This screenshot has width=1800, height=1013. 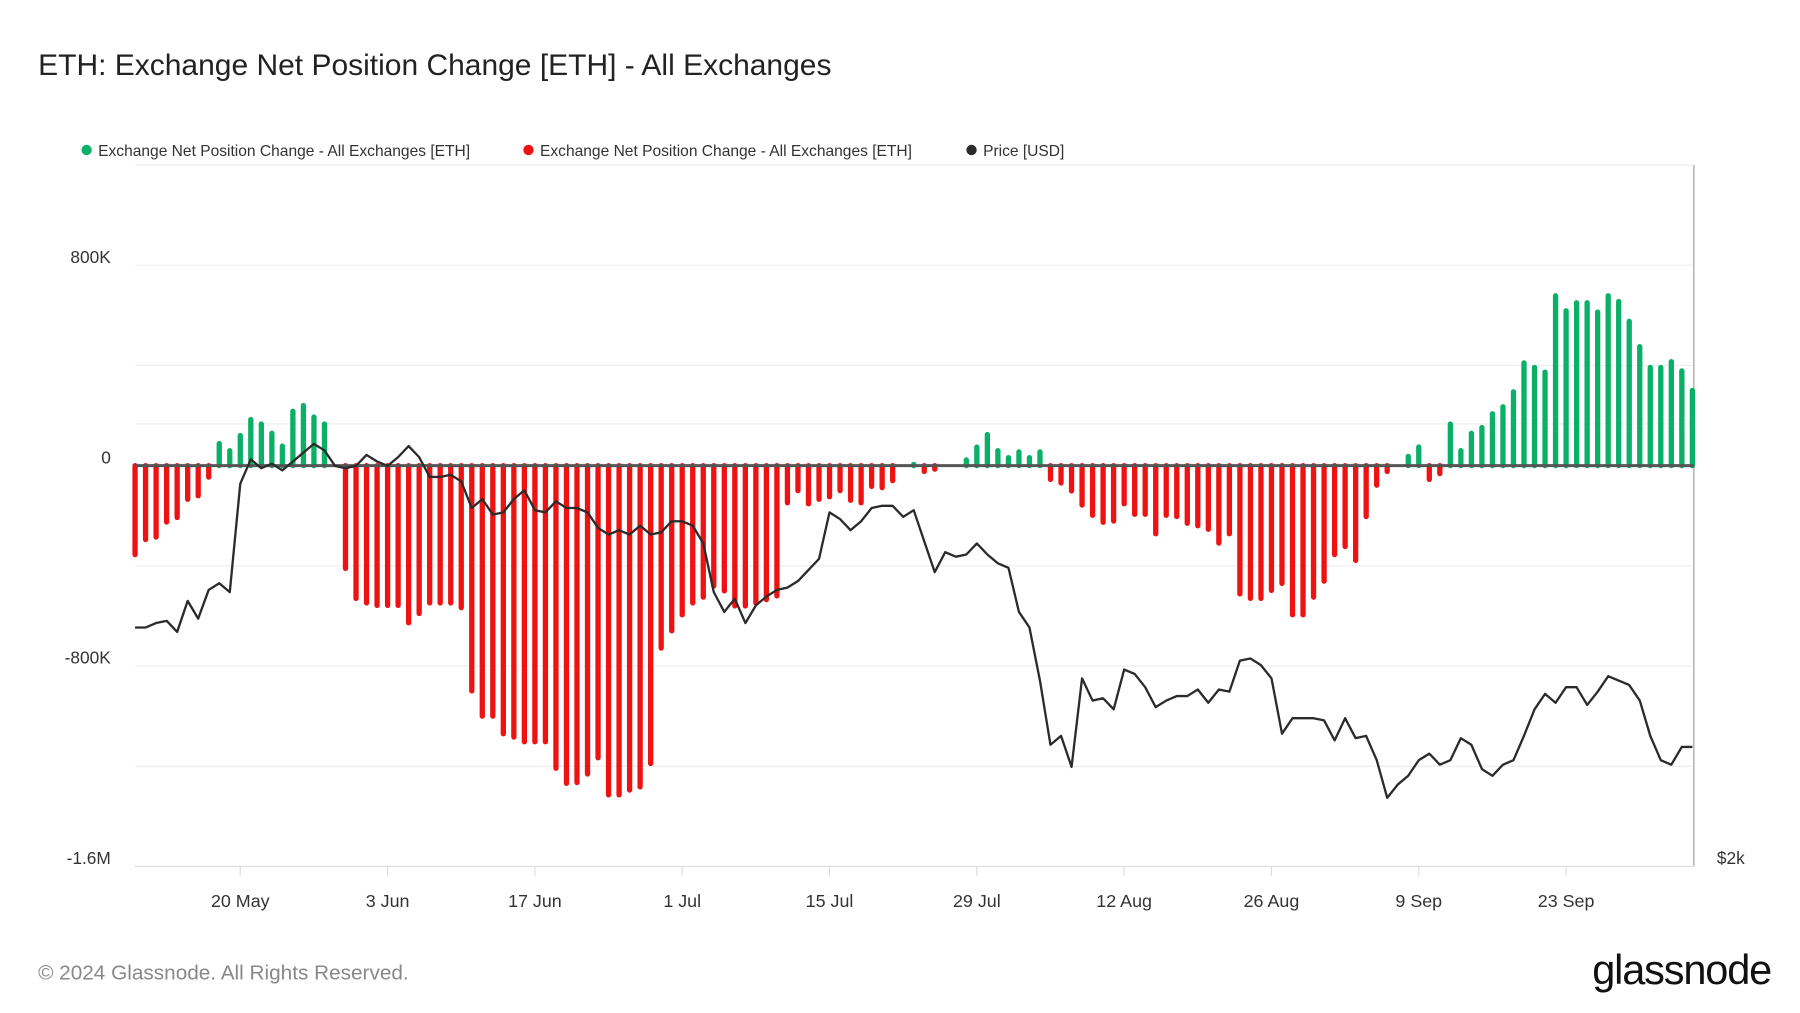 What do you see at coordinates (682, 901) in the screenshot?
I see `x-tick-label: 1 Jul` at bounding box center [682, 901].